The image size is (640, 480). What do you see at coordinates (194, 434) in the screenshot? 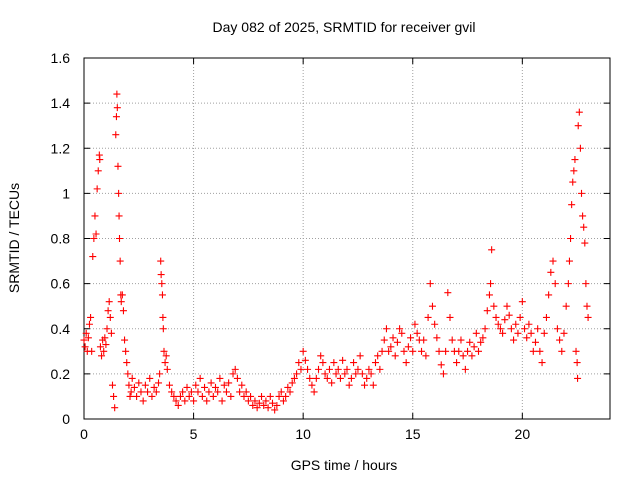
I see `x-tick-label: 5` at bounding box center [194, 434].